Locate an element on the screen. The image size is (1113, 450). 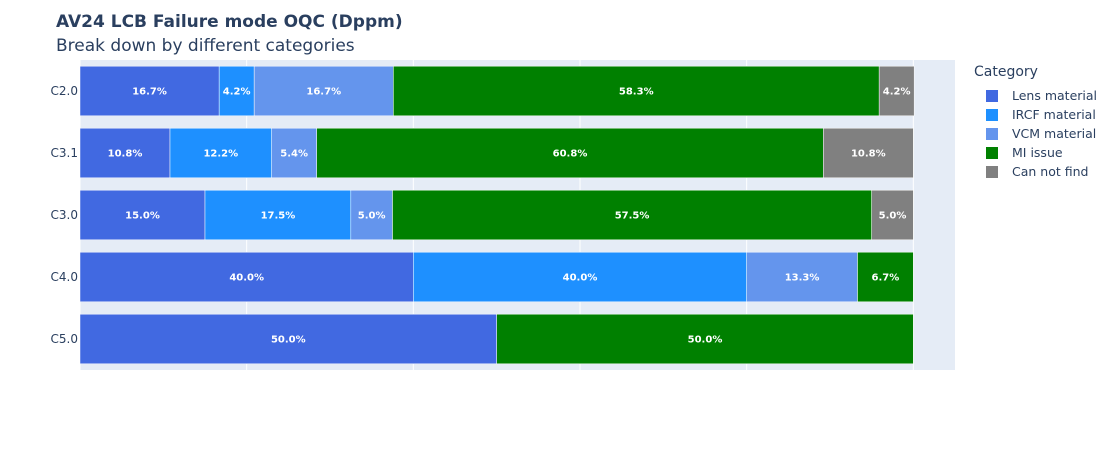
data-label: 57.5% is located at coordinates (632, 216).